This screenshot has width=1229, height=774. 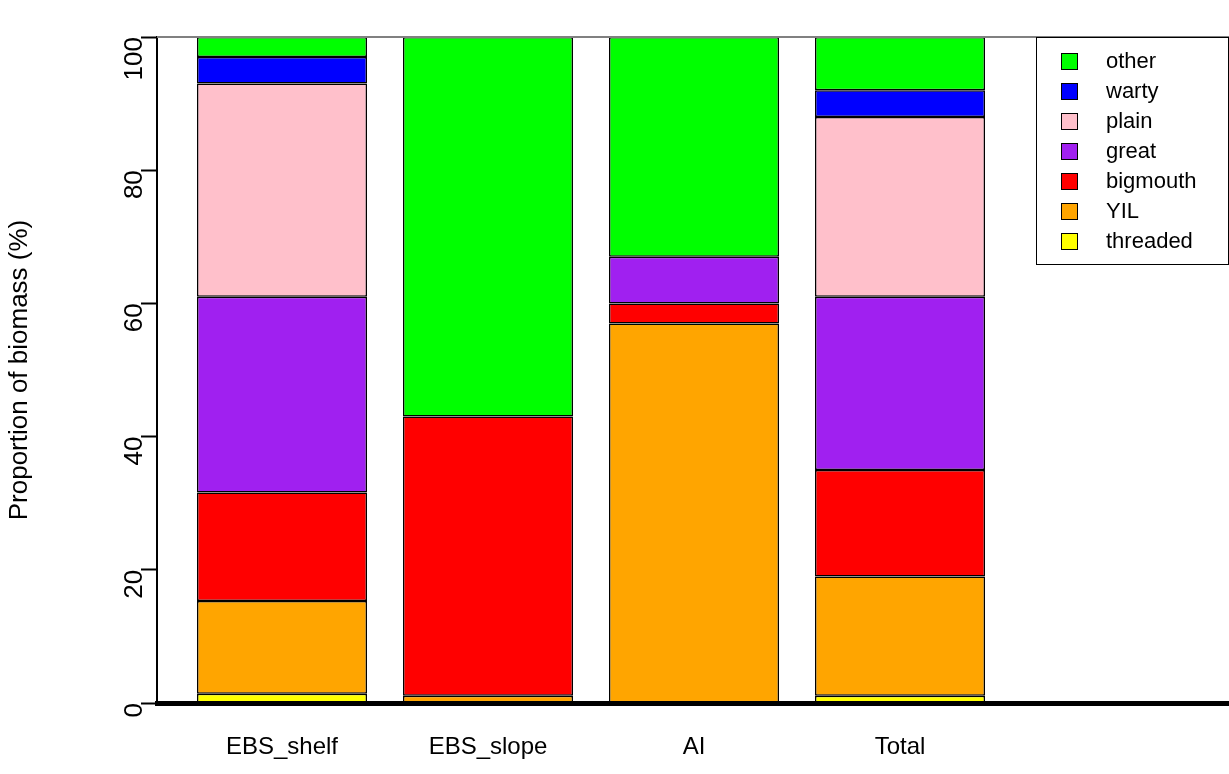 What do you see at coordinates (133, 59) in the screenshot?
I see `y-tick-label: 100` at bounding box center [133, 59].